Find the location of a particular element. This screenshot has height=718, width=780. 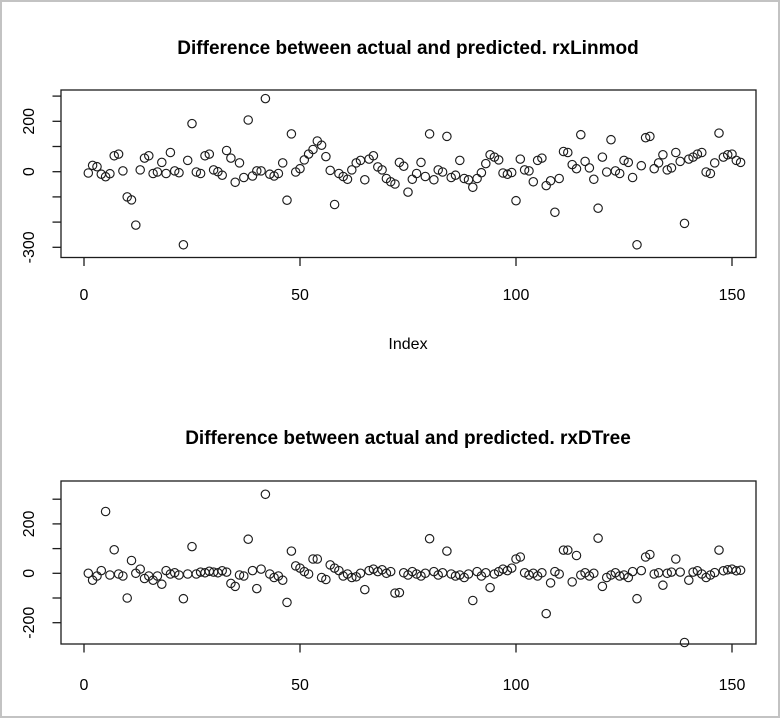

chart1-xaxis-title: Index is located at coordinates (407, 344).